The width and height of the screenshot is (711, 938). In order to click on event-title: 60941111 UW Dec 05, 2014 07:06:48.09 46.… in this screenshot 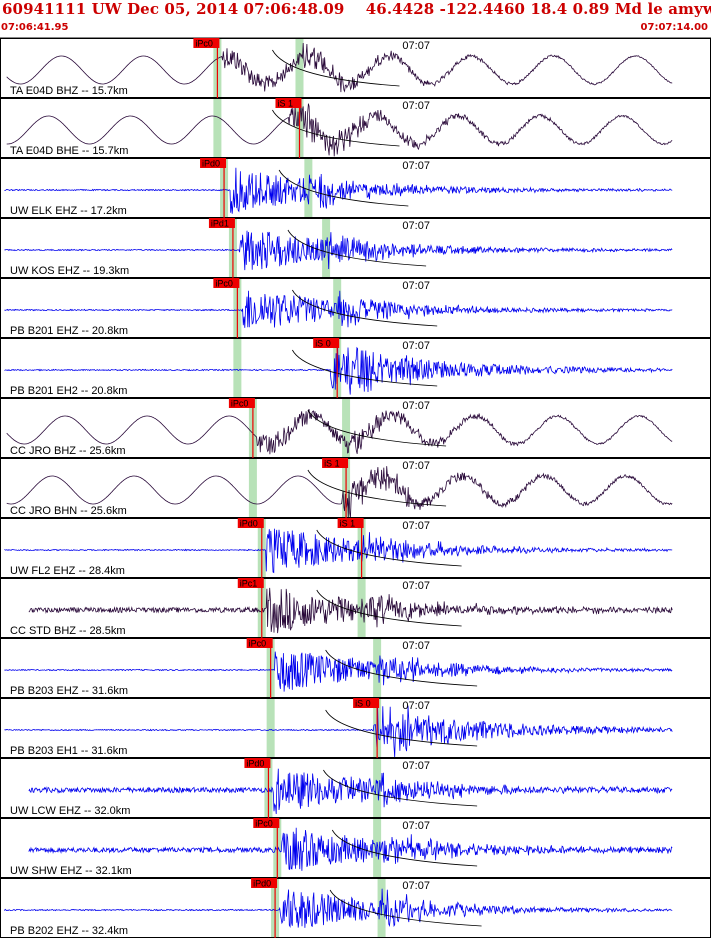, I will do `click(356, 9)`.